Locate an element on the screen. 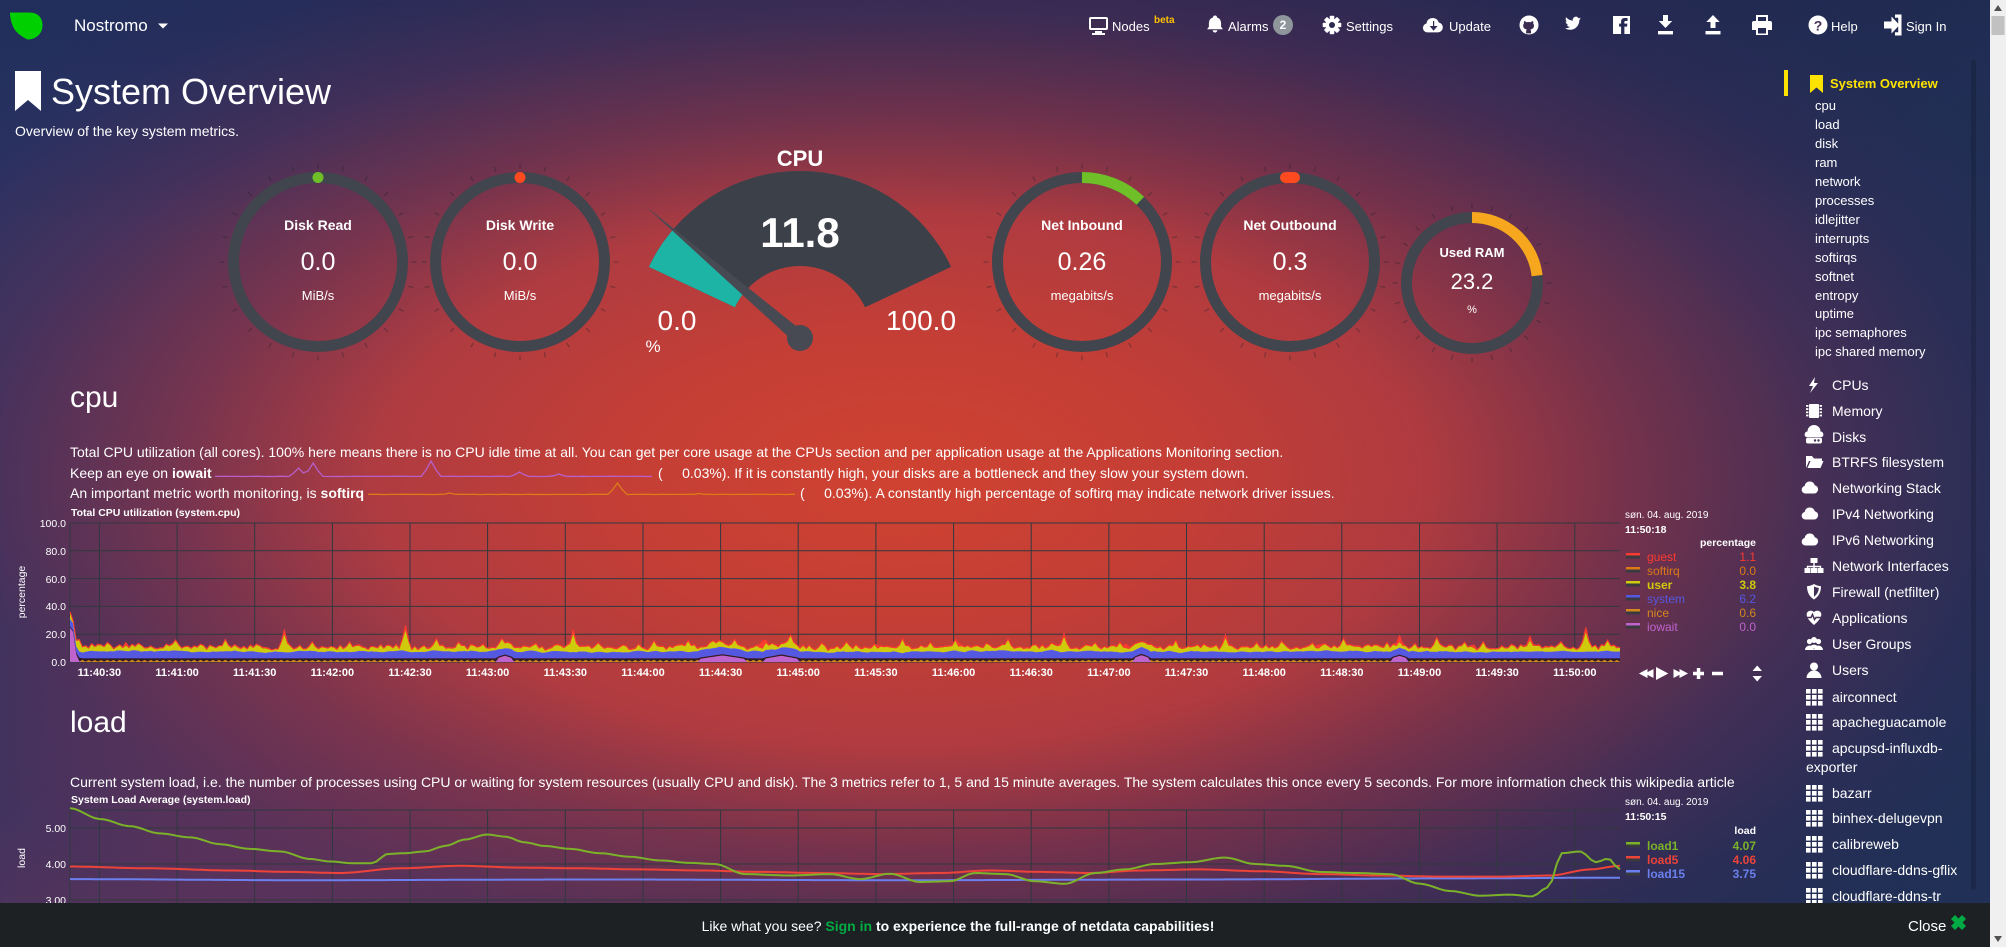 This screenshot has height=947, width=2006. svg-text: calibreweb is located at coordinates (1865, 844).